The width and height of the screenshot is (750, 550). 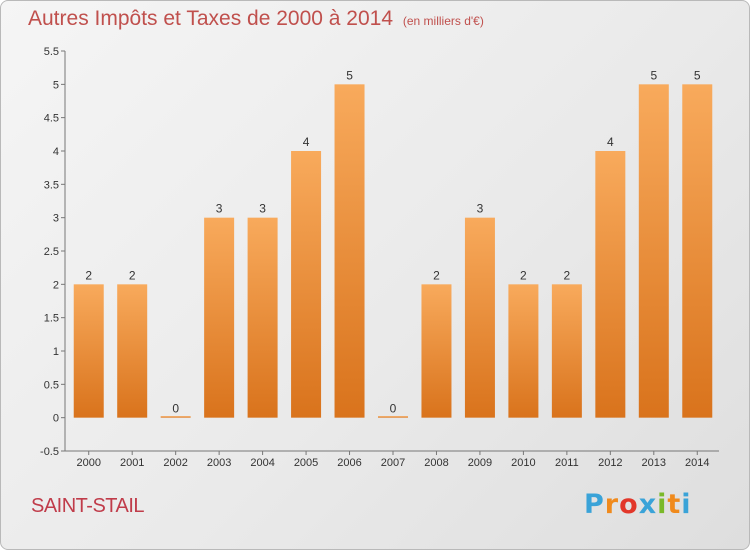 I want to click on logo-letter: x, so click(x=648, y=504).